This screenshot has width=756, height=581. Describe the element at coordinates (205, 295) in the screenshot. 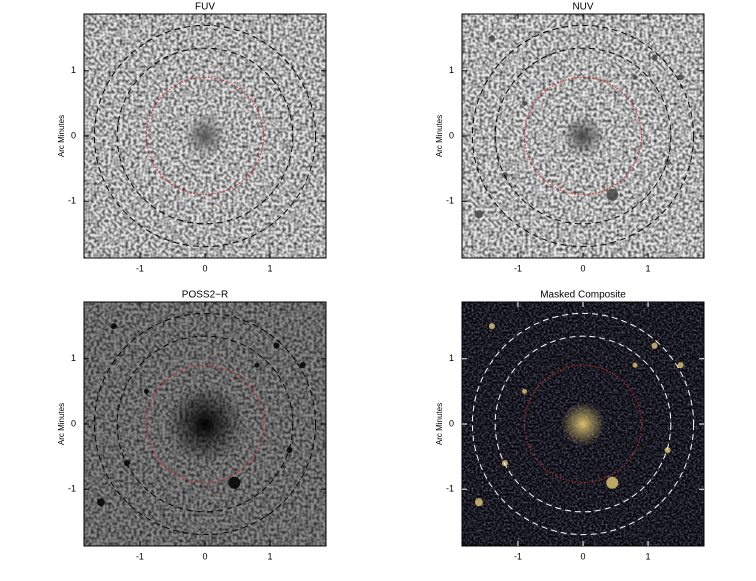

I see `panel-title: POSS2−R` at that location.